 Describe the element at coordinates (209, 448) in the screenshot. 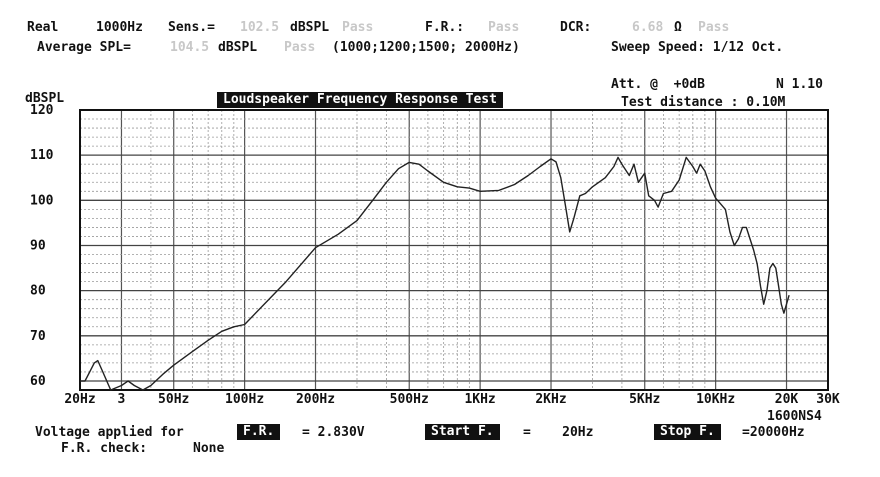

I see `fr-check-value: None` at that location.